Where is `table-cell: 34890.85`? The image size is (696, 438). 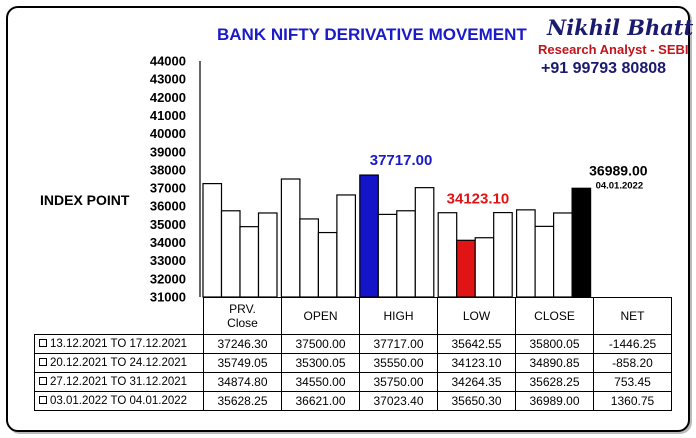 table-cell: 34890.85 is located at coordinates (554, 363).